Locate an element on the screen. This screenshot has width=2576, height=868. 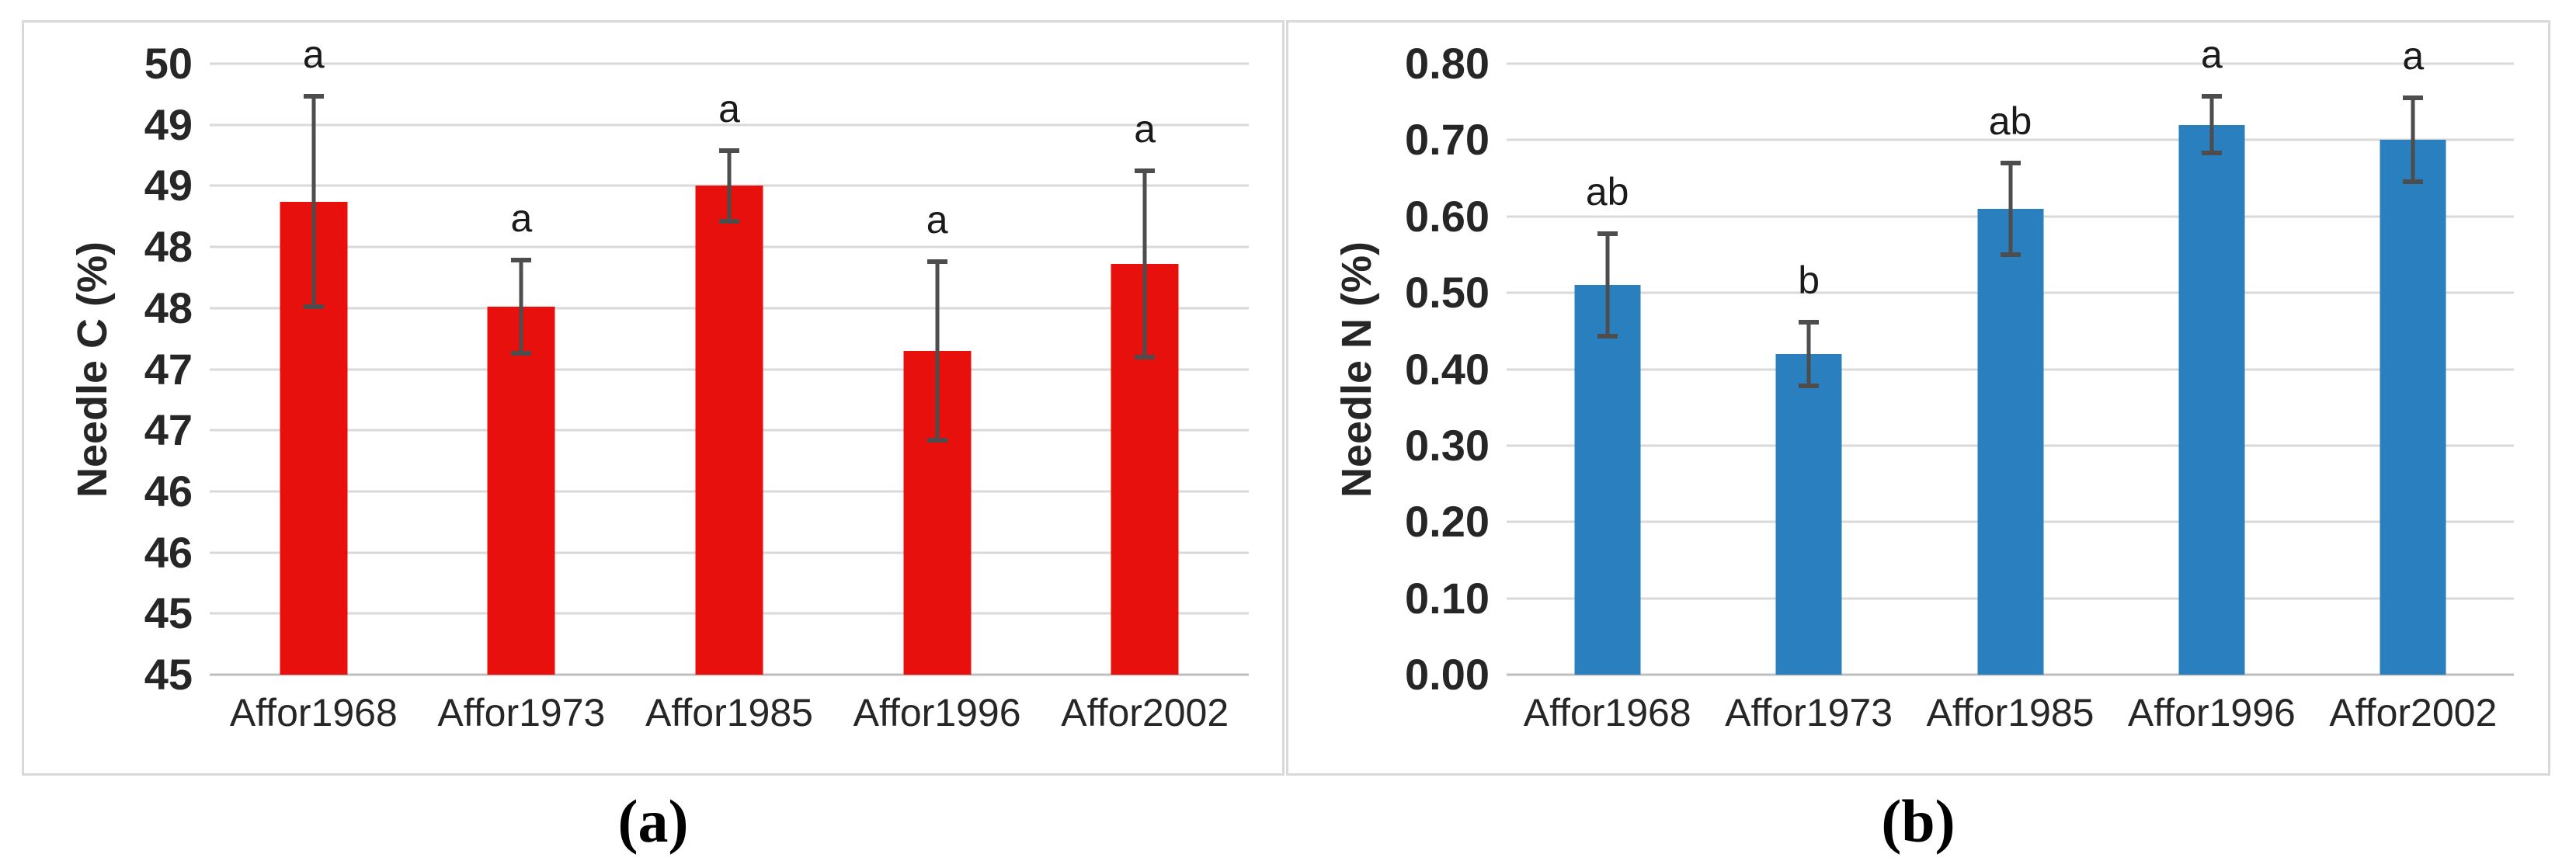
y-tick-label: 0.20 is located at coordinates (1447, 522).